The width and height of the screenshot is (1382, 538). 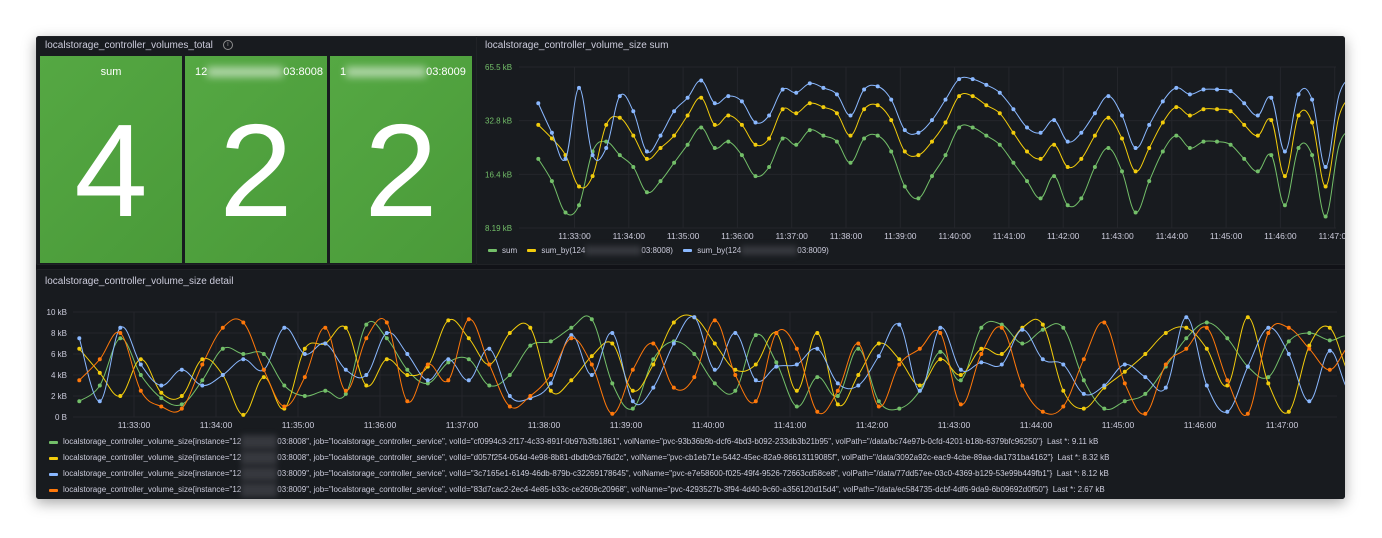 What do you see at coordinates (954, 236) in the screenshot?
I see `x-tick-label: 11:40:00` at bounding box center [954, 236].